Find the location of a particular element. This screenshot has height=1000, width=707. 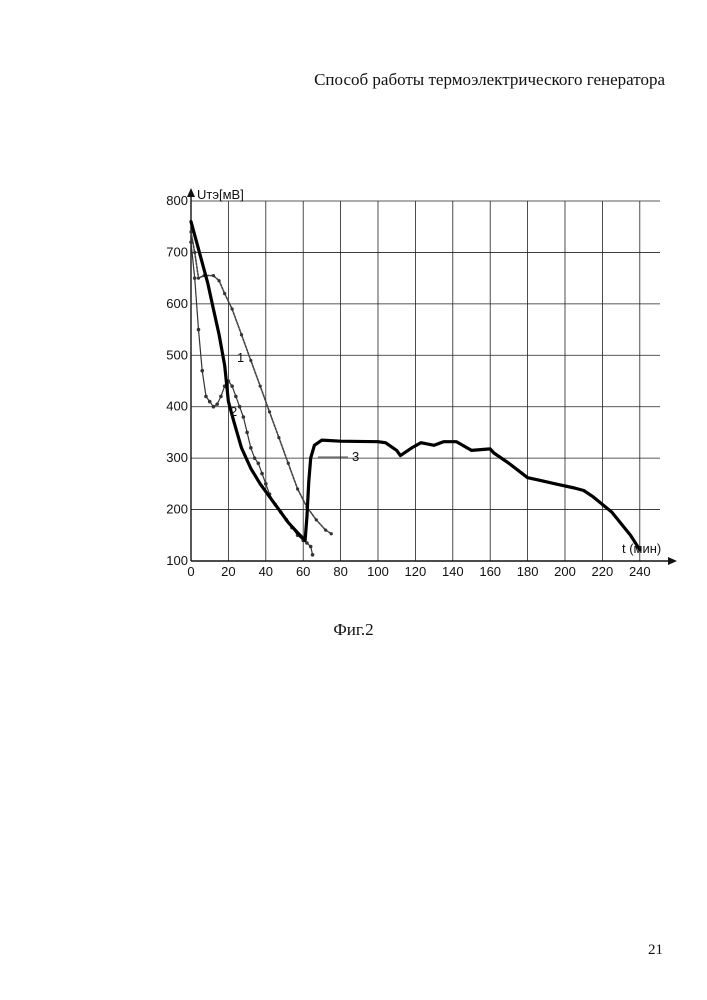

curve-label-3: 3 is located at coordinates (355, 456).